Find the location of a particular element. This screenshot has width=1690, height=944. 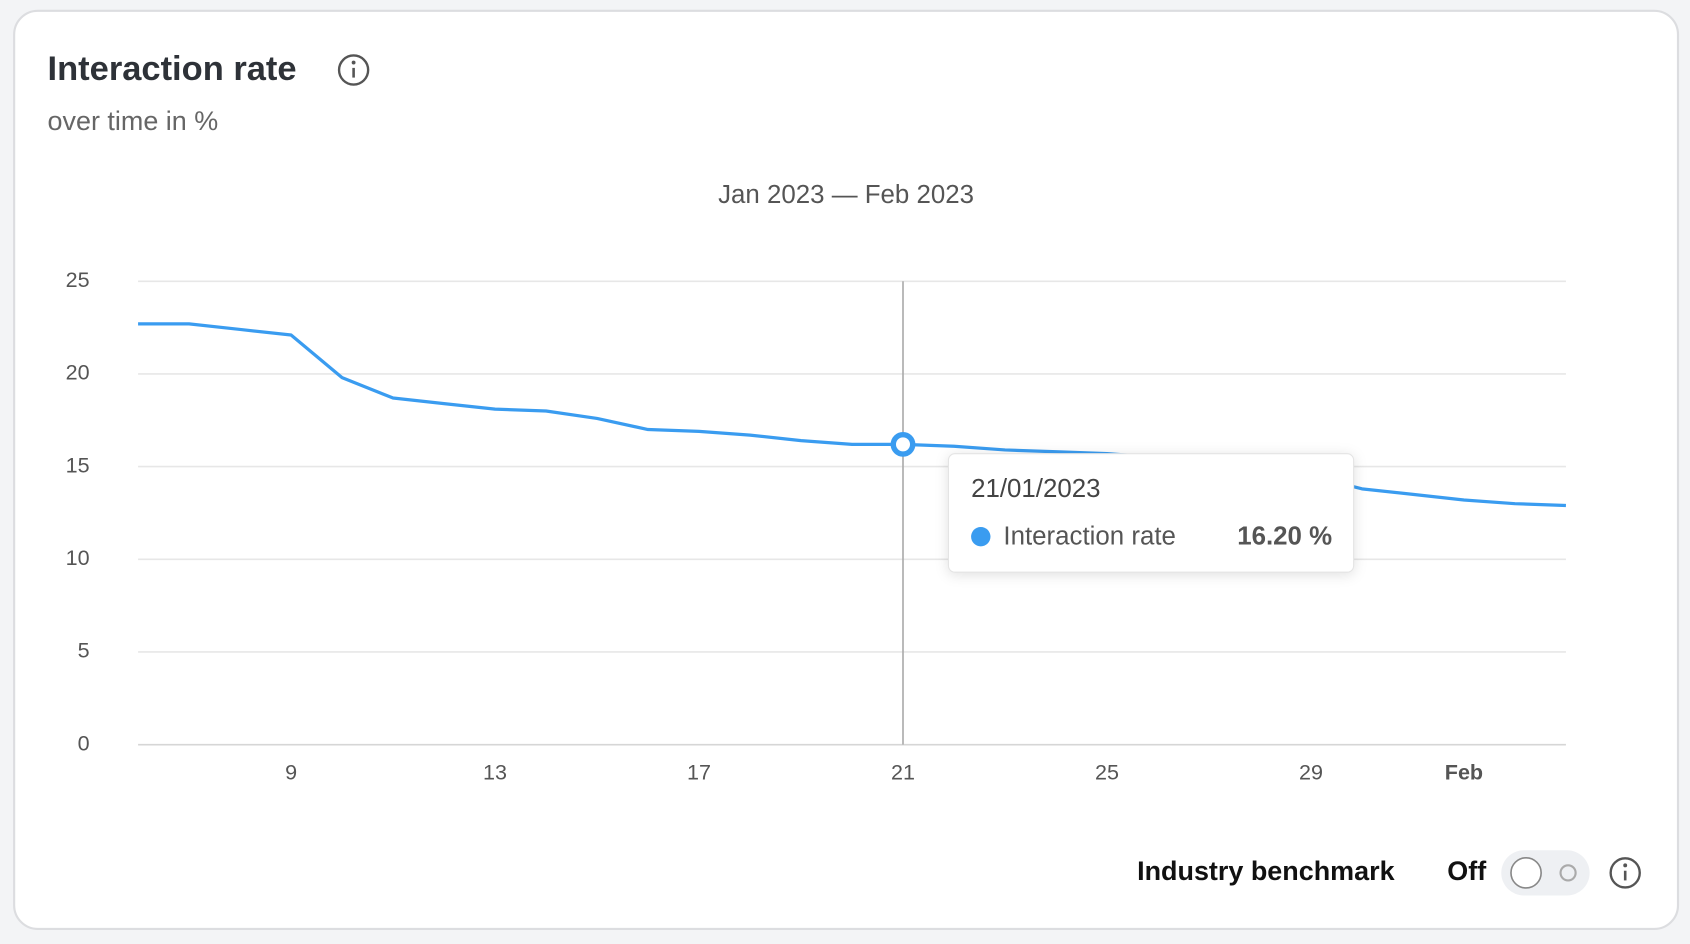

toggle is located at coordinates (1545, 873).